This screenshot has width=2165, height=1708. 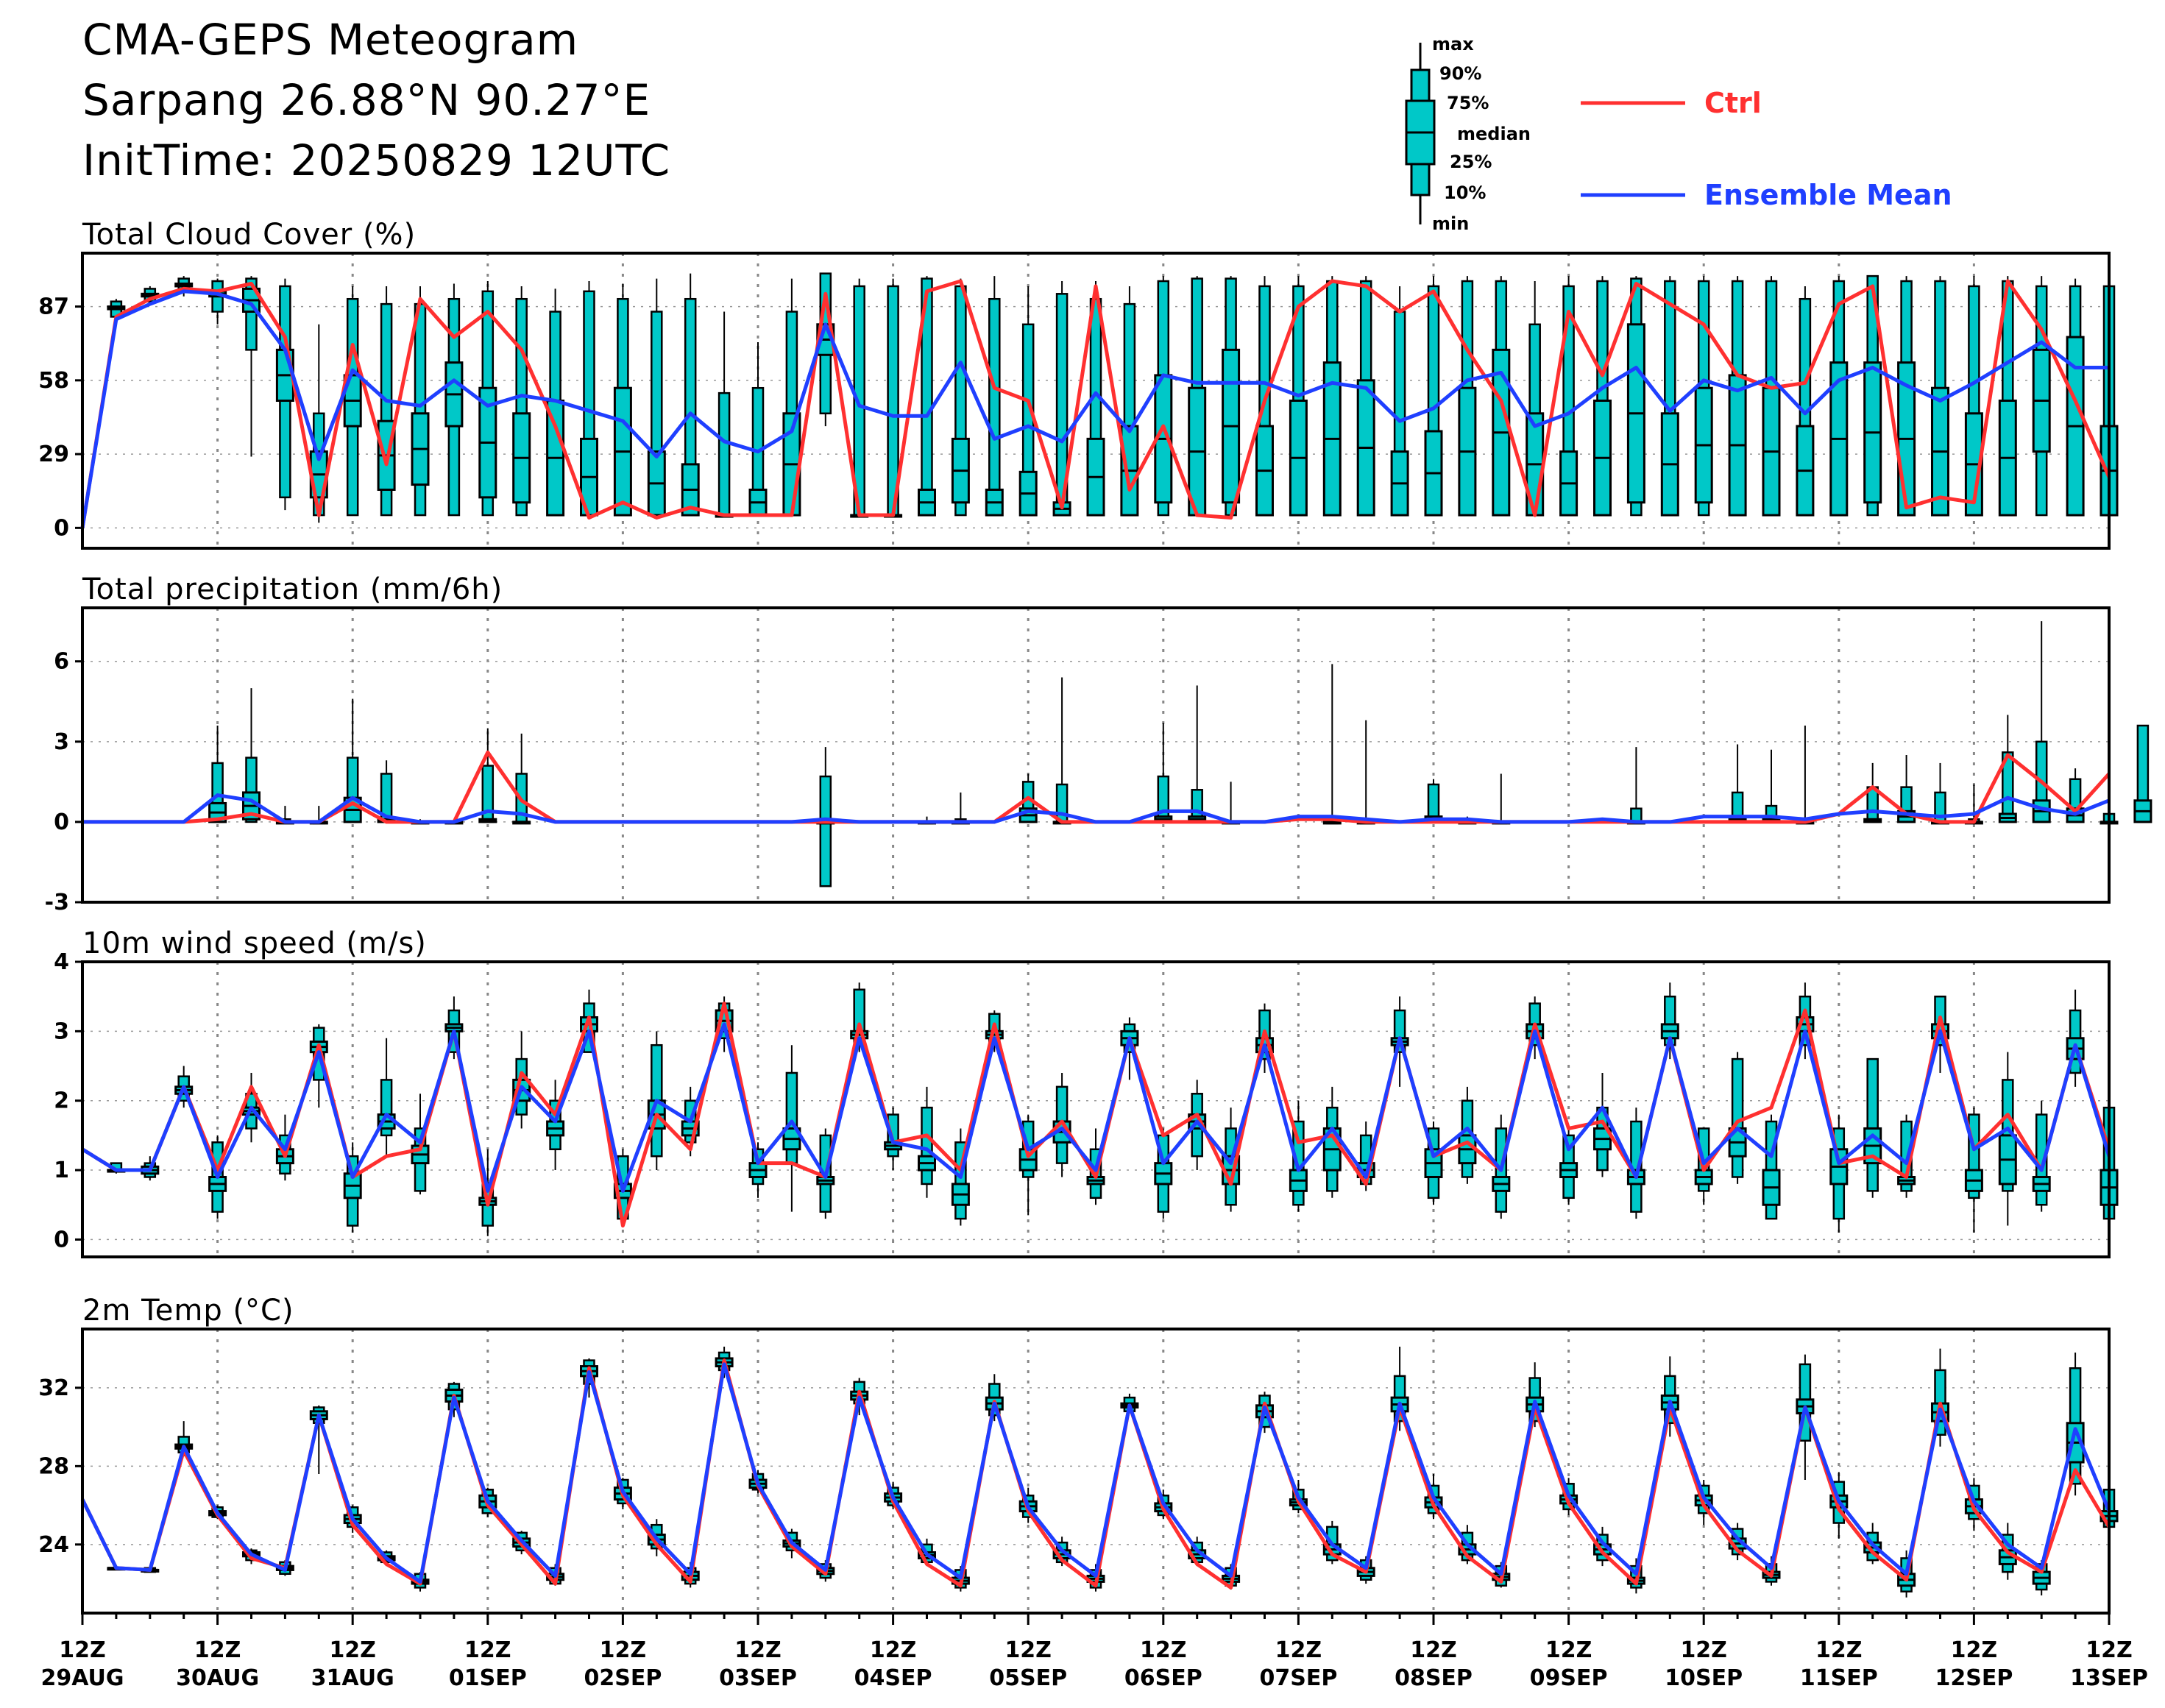 What do you see at coordinates (1704, 1678) in the screenshot?
I see `x-tick-date: 10SEP` at bounding box center [1704, 1678].